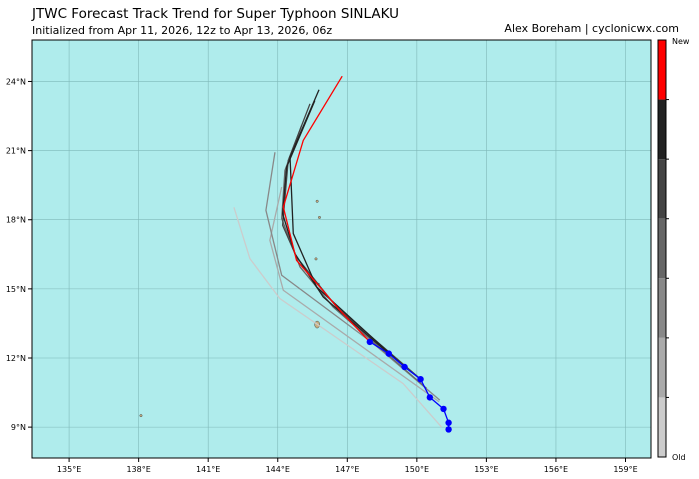  I want to click on lon-tick-label: 141°E, so click(208, 469).